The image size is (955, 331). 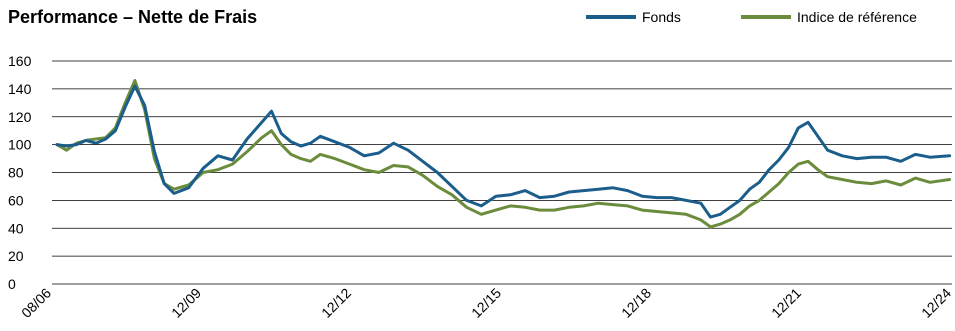 What do you see at coordinates (786, 303) in the screenshot?
I see `x-tick-label: 12/21` at bounding box center [786, 303].